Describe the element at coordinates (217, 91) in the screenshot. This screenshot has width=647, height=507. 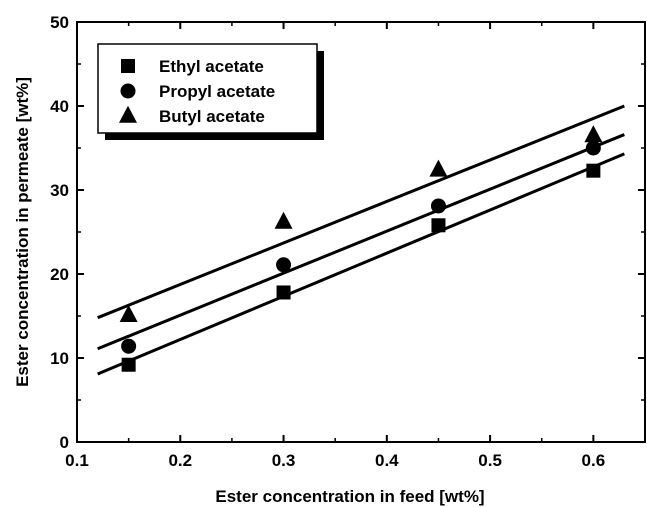
I see `legend-label: Propyl acetate` at that location.